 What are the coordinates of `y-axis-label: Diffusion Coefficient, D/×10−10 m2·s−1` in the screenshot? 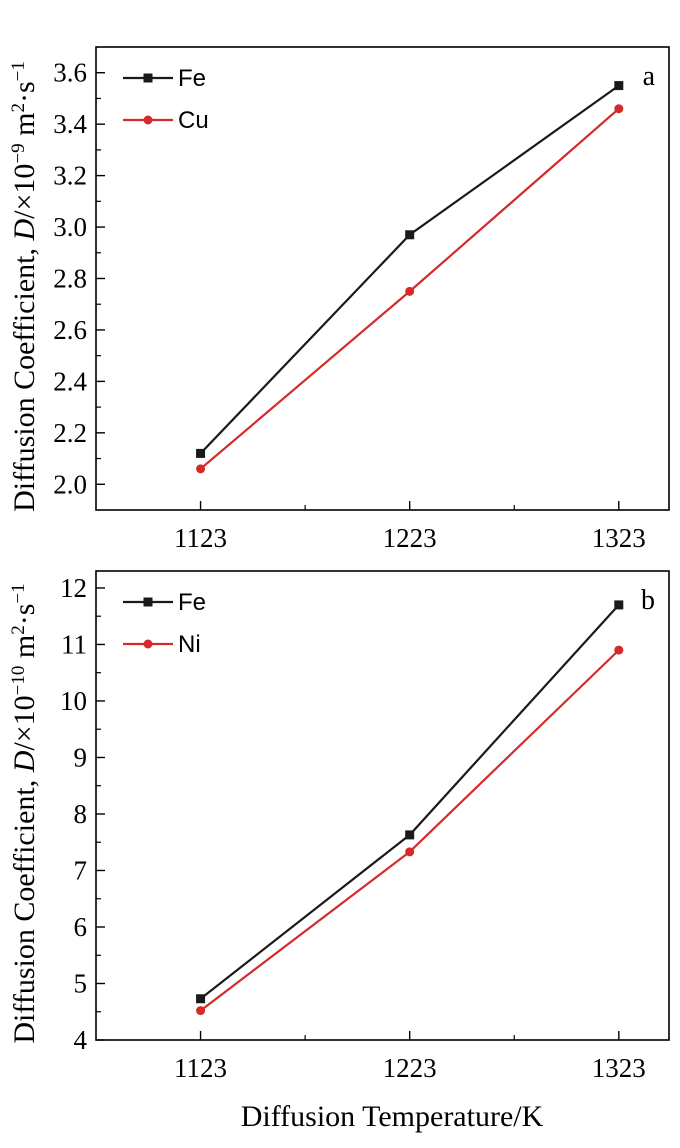 It's located at (25, 813).